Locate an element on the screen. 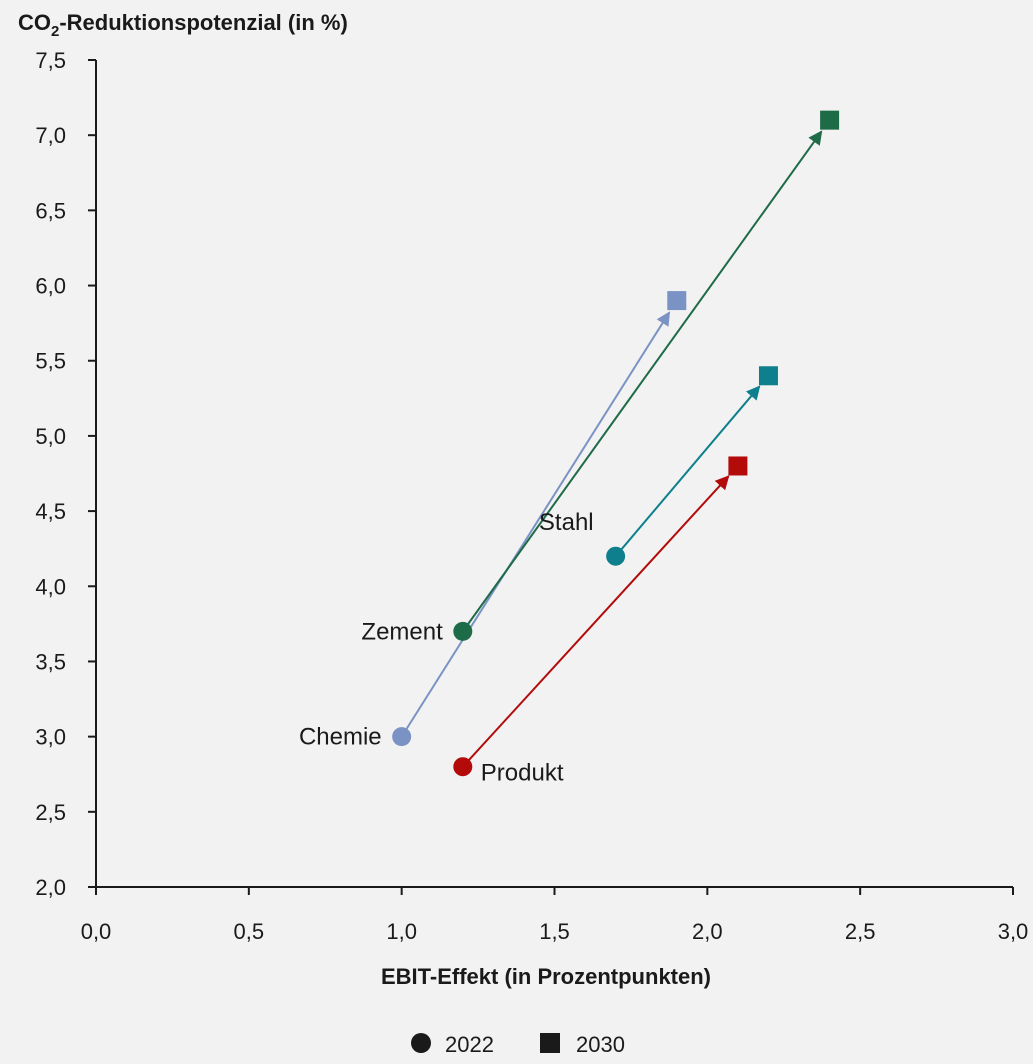 Image resolution: width=1033 pixels, height=1064 pixels. y-axis-ticks: 2,0 2,5 3,0 3,5 4,0 4,5 5,0 5,5 6,0 6,5 7,0 7,5 is located at coordinates (65, 474).